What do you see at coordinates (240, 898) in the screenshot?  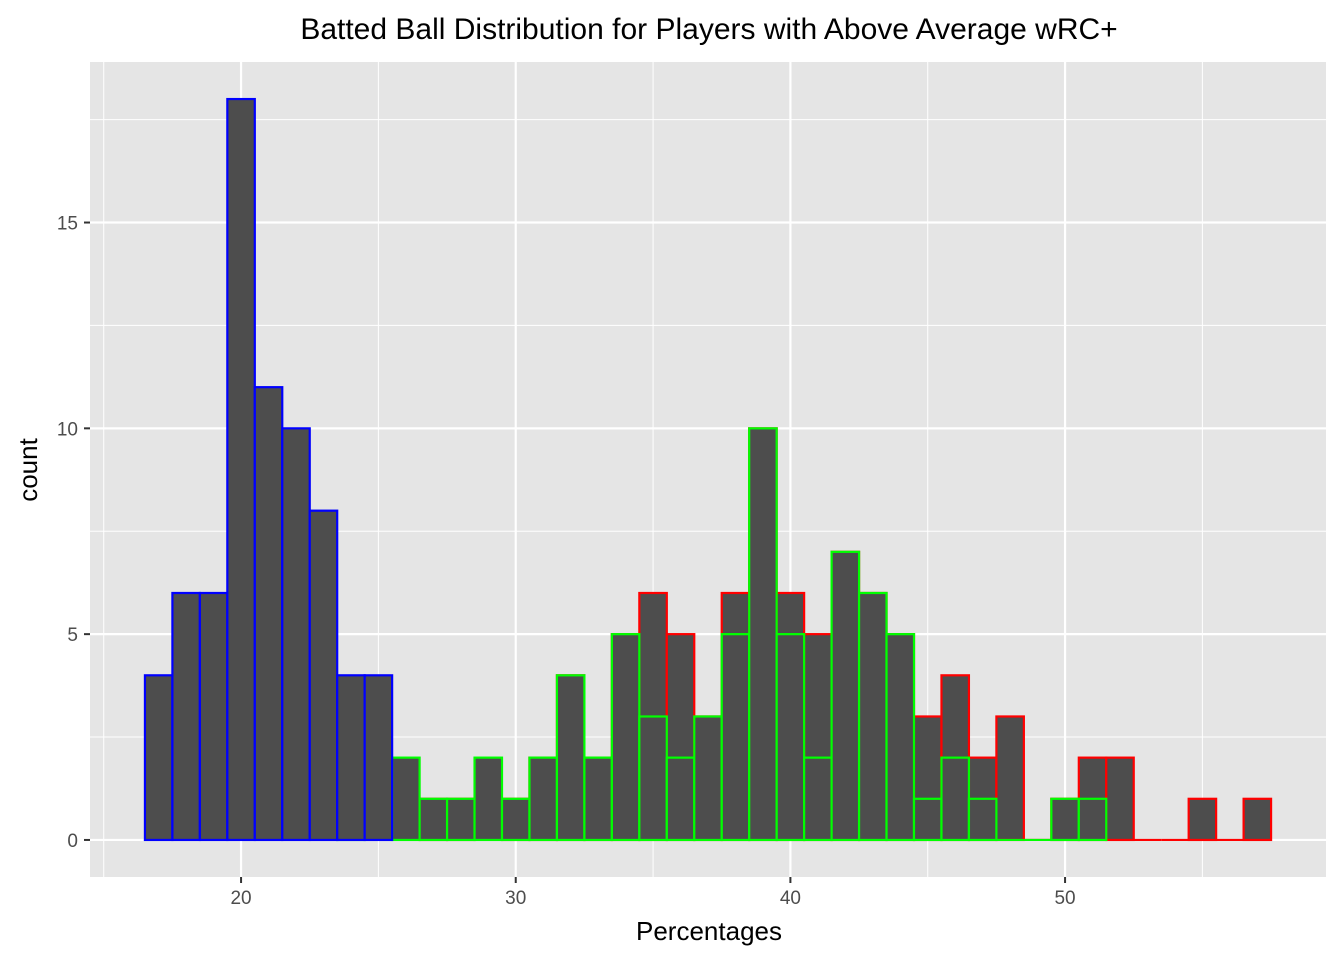 I see `x-tick-label: 20` at bounding box center [240, 898].